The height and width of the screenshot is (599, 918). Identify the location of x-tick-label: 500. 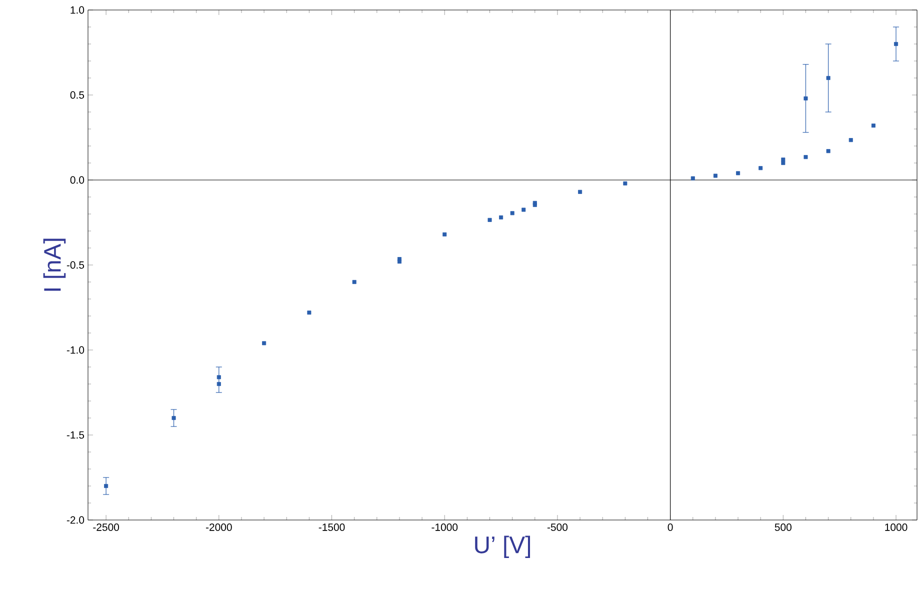
(783, 527).